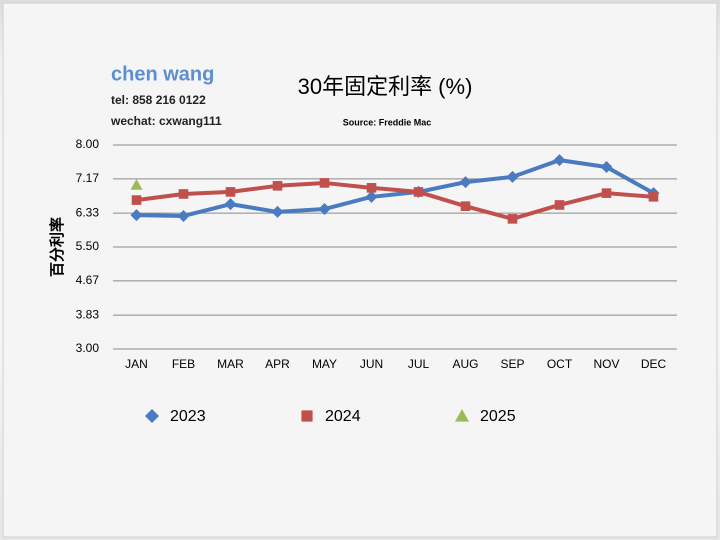 This screenshot has height=540, width=720. What do you see at coordinates (88, 314) in the screenshot?
I see `y-tick-label: 3.83` at bounding box center [88, 314].